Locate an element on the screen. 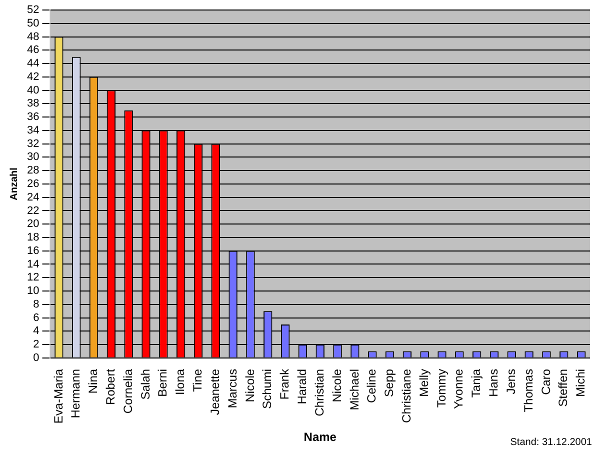 Image resolution: width=600 pixels, height=453 pixels. x-tick-label: Schumi is located at coordinates (267, 388).